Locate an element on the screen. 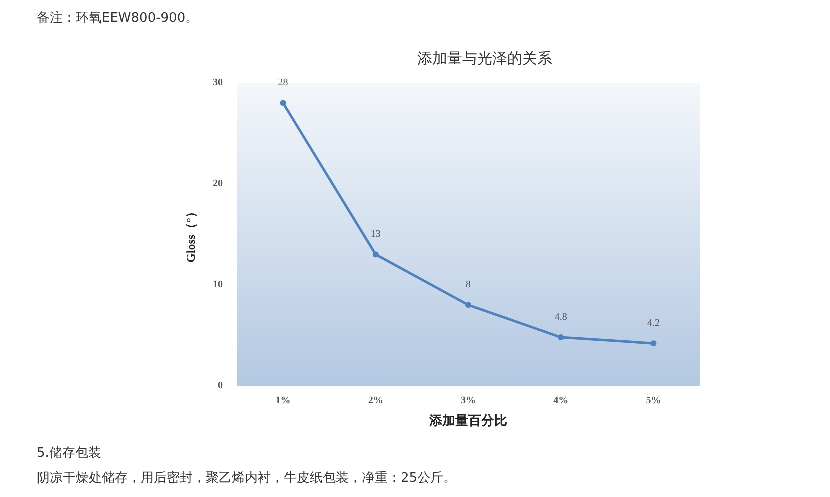 This screenshot has width=830, height=497. data-label: 4.8 is located at coordinates (561, 318).